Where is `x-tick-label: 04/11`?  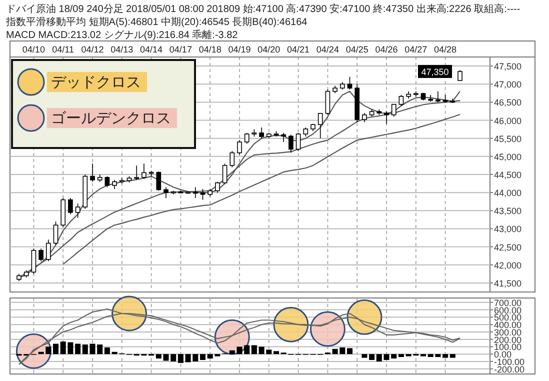
x-tick-label: 04/11 is located at coordinates (63, 49).